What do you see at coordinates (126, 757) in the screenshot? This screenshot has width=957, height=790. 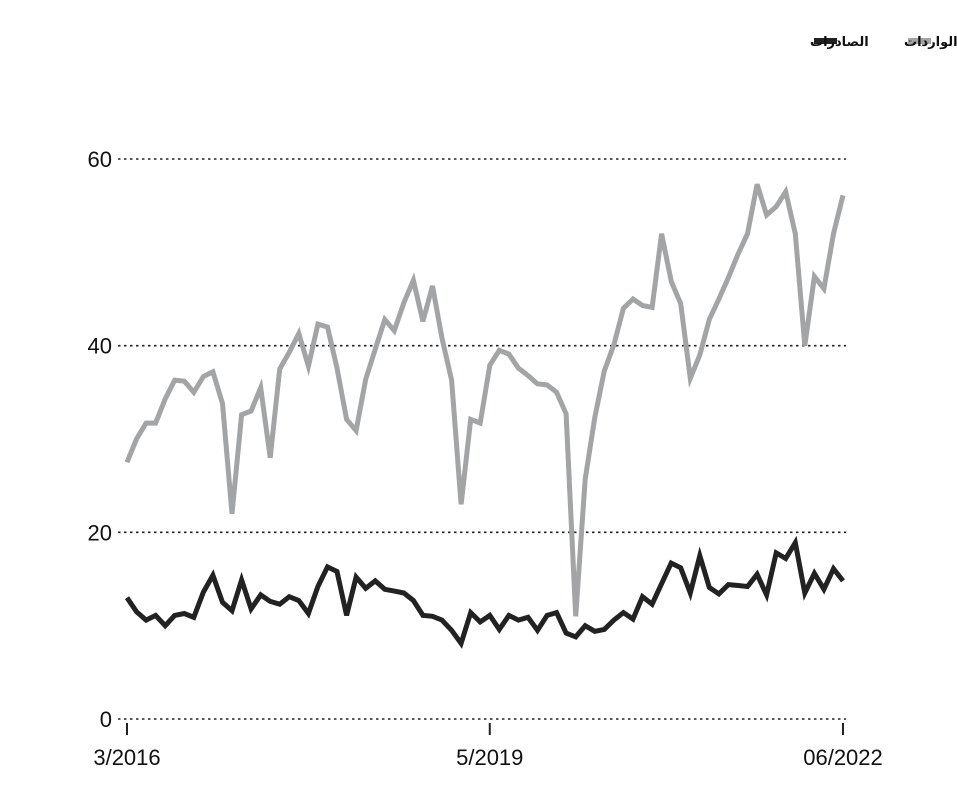 I see `x-tick-label: 3/2016` at bounding box center [126, 757].